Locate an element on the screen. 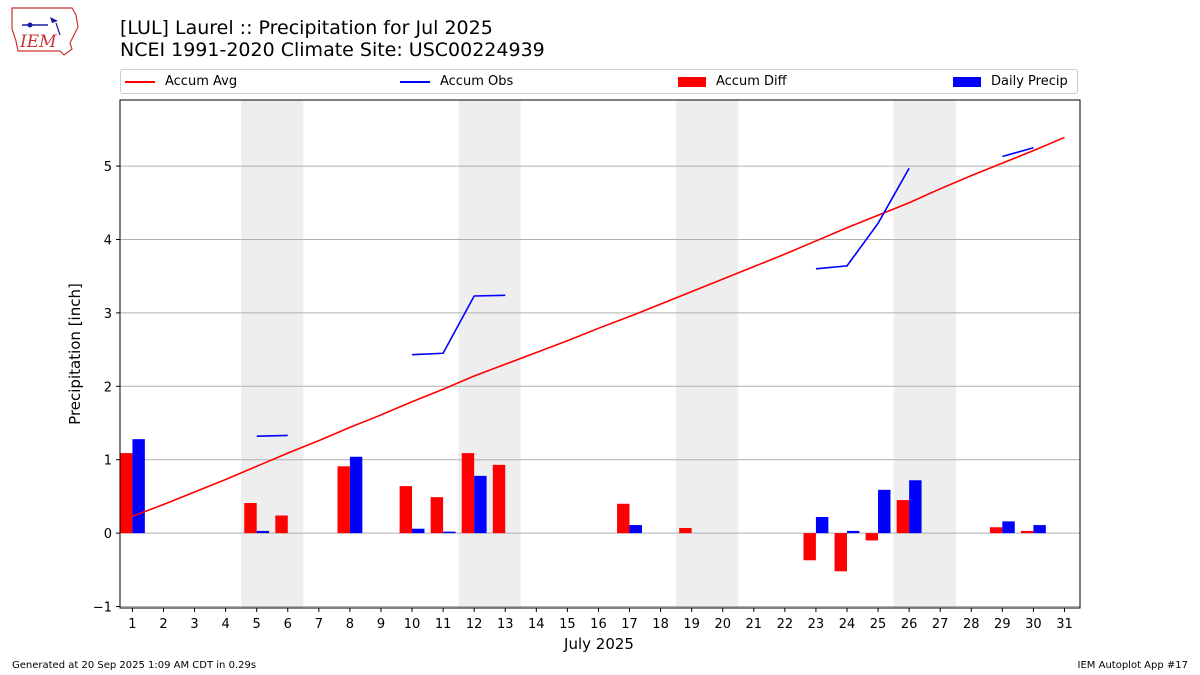  legend-label-diff: Accum Diff is located at coordinates (751, 81).